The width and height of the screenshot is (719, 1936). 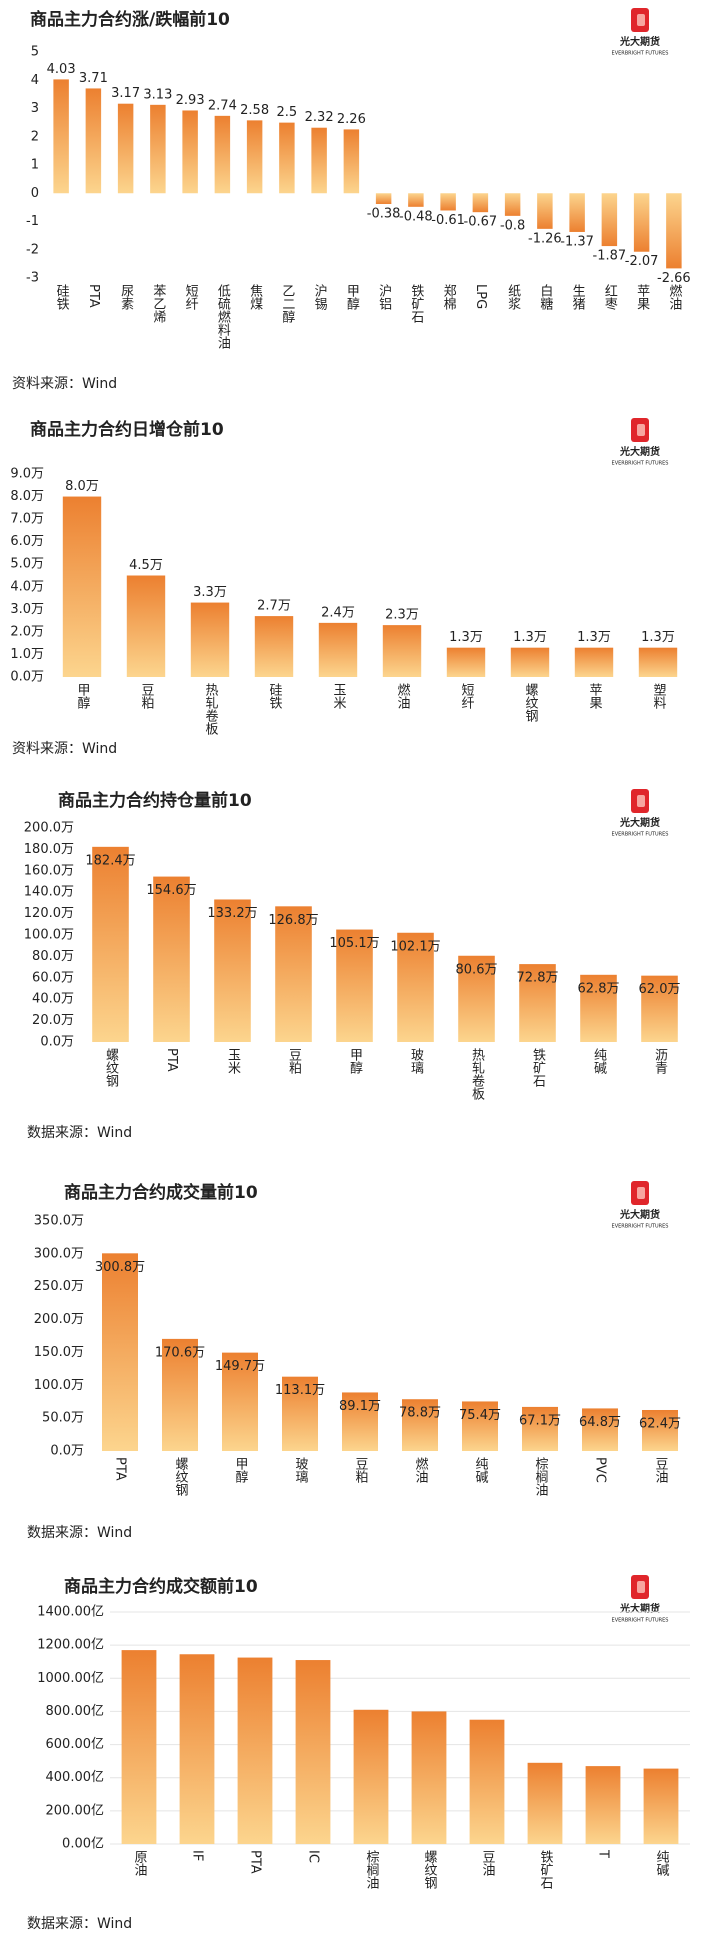 I want to click on data-label: 3.17, so click(x=125, y=93).